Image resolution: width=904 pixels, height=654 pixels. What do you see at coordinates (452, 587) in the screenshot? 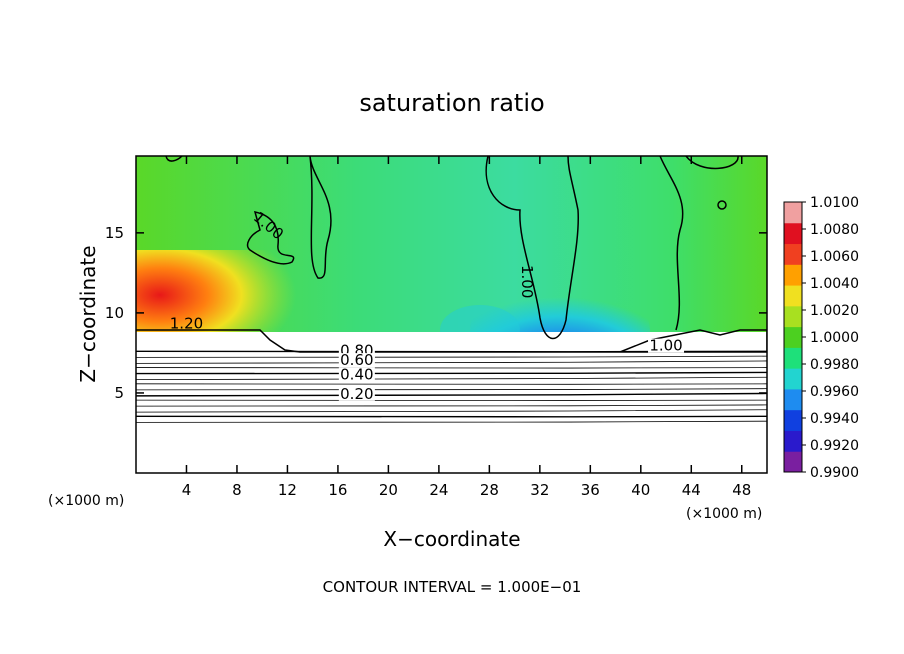
I see `contour-interval-note: CONTOUR INTERVAL = 1.000E−01` at bounding box center [452, 587].